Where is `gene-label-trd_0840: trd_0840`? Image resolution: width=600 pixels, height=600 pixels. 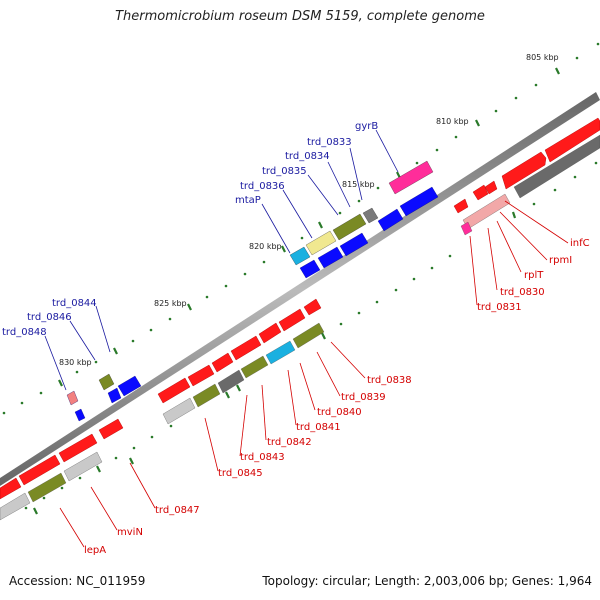 gene-label-trd_0840: trd_0840 is located at coordinates (339, 412).